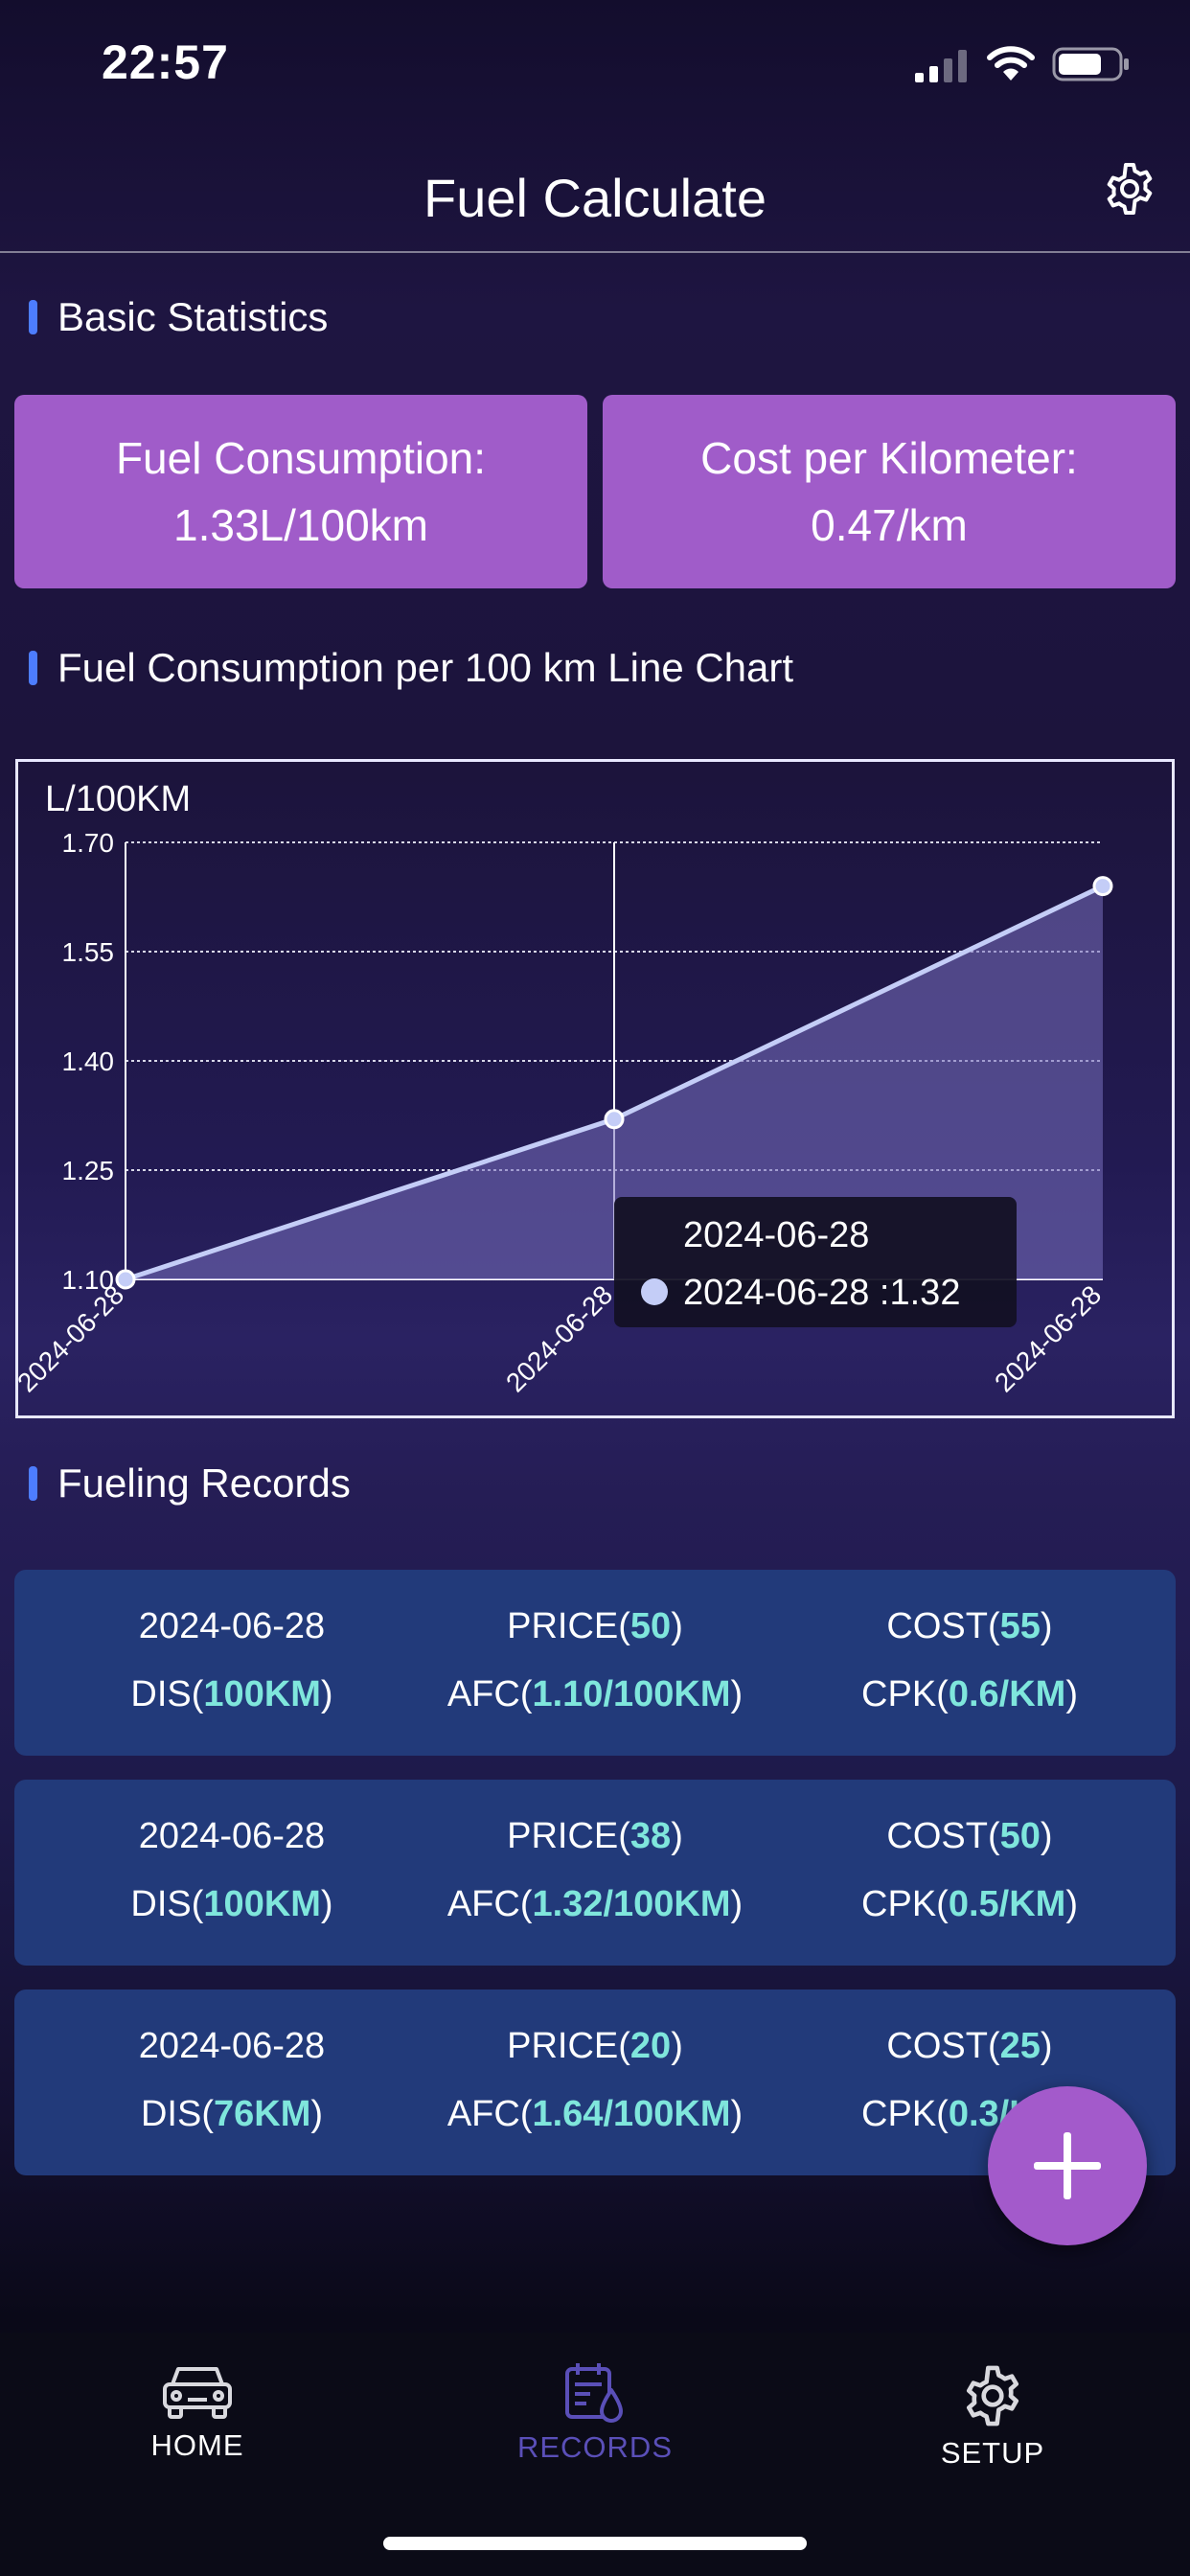 The image size is (1190, 2576). Describe the element at coordinates (992, 2453) in the screenshot. I see `nav-setup-label: SETUP` at that location.